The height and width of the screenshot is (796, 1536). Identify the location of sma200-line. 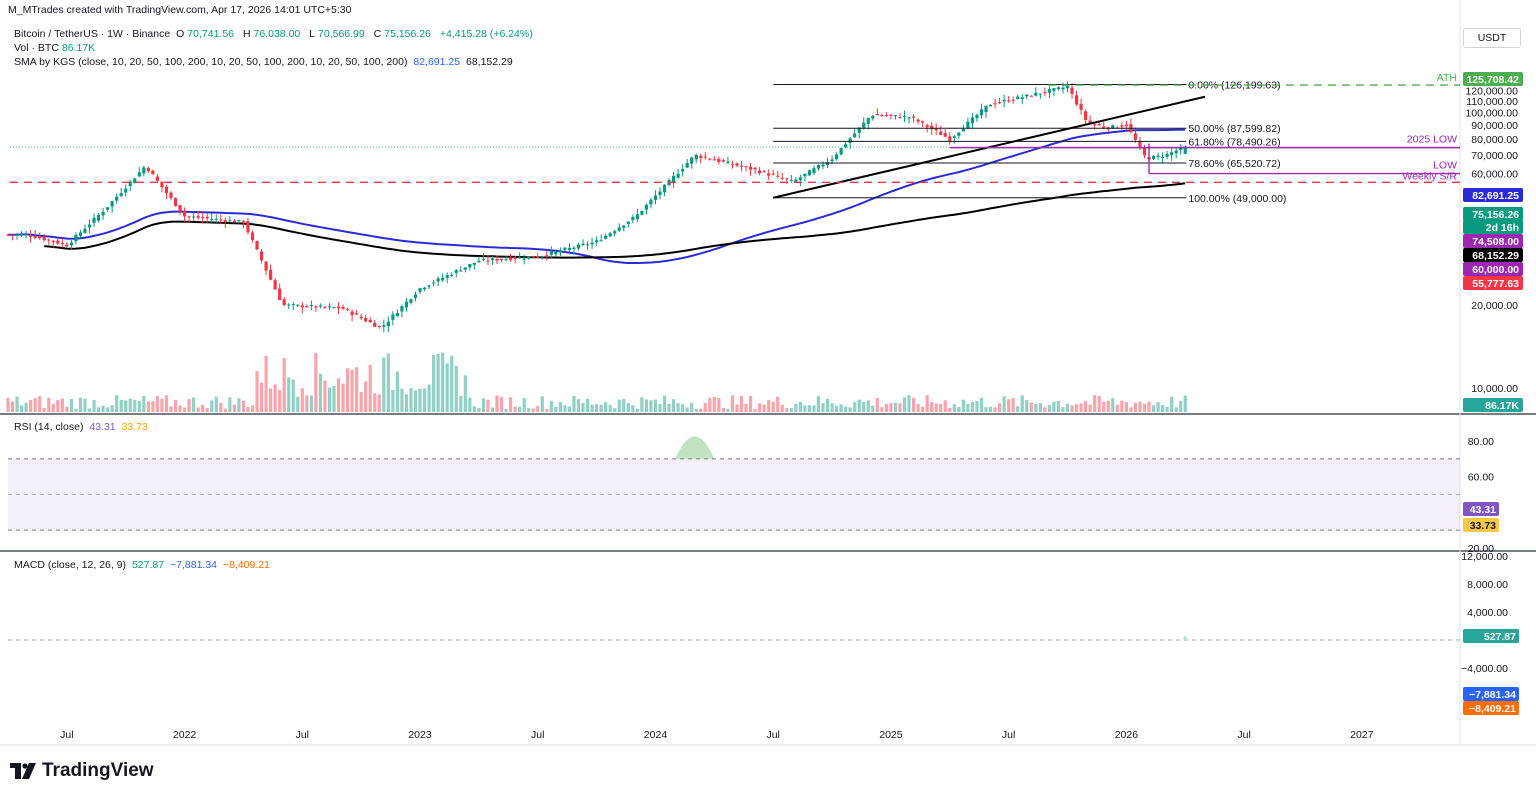
(615, 220).